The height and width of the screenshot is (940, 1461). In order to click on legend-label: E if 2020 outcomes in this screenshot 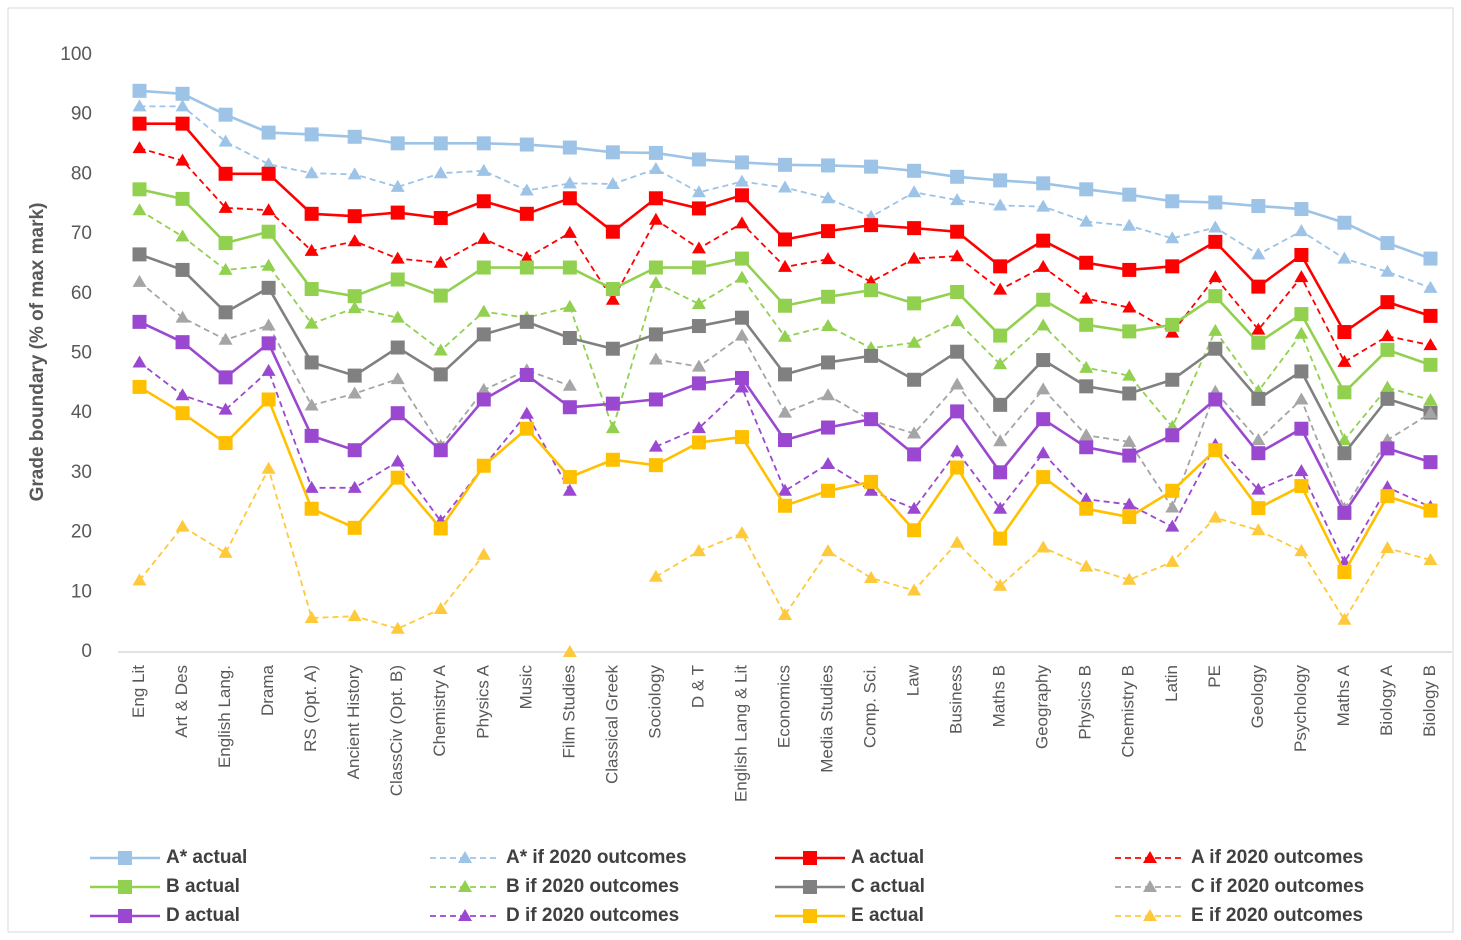, I will do `click(1277, 915)`.